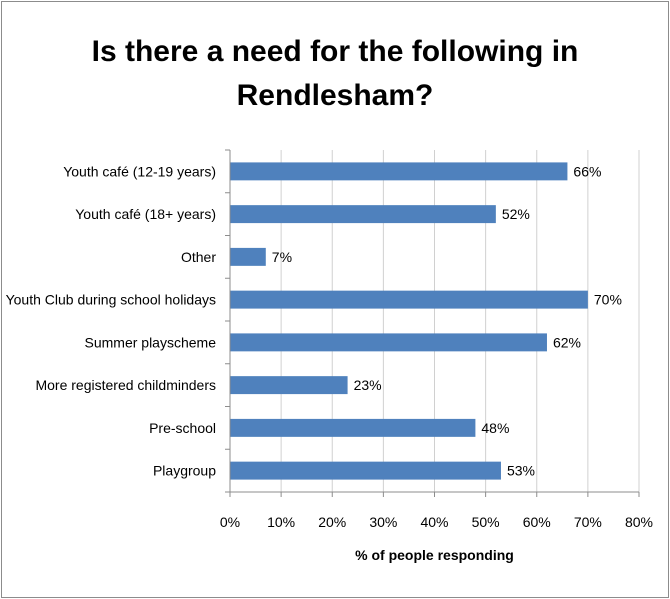  I want to click on category-label-1: Youth café (18+ years), so click(145, 214).